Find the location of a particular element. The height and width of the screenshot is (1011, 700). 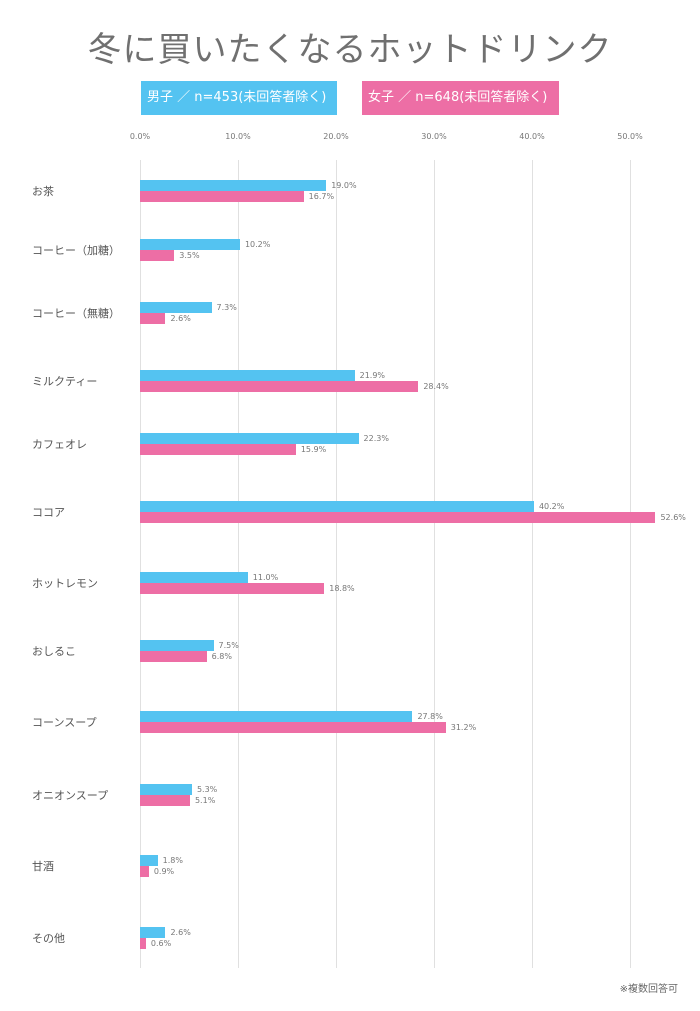

footnote: ※複数回答可 is located at coordinates (648, 989).